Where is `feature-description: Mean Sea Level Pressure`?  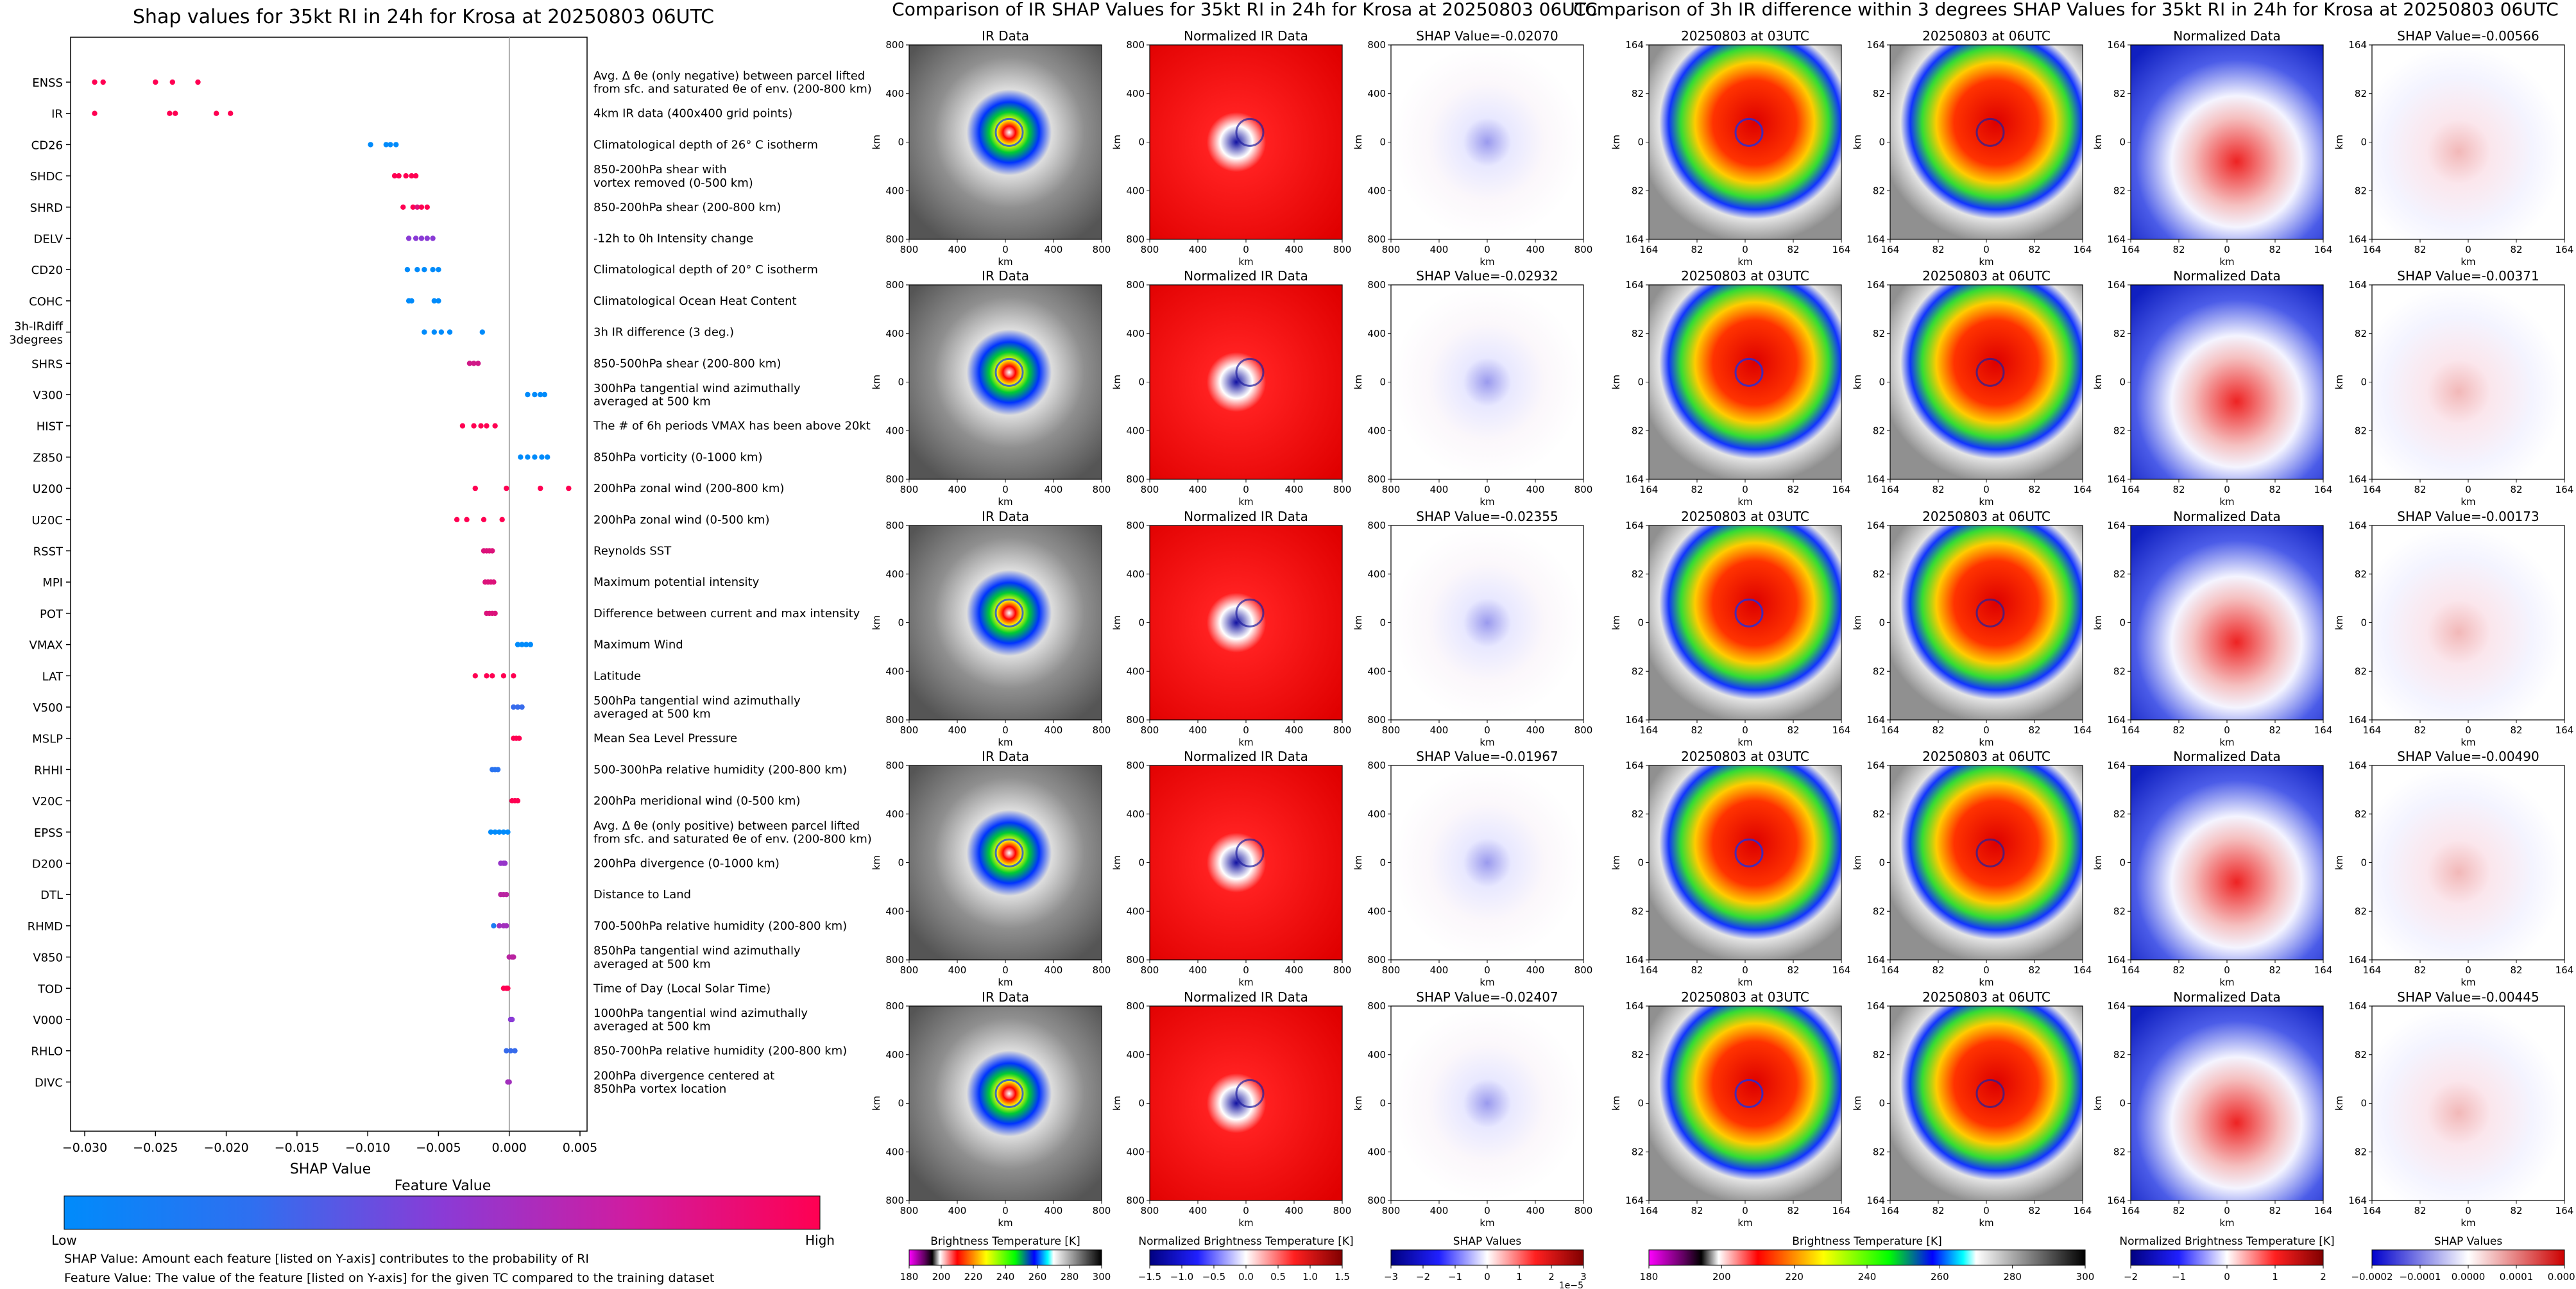
feature-description: Mean Sea Level Pressure is located at coordinates (665, 739).